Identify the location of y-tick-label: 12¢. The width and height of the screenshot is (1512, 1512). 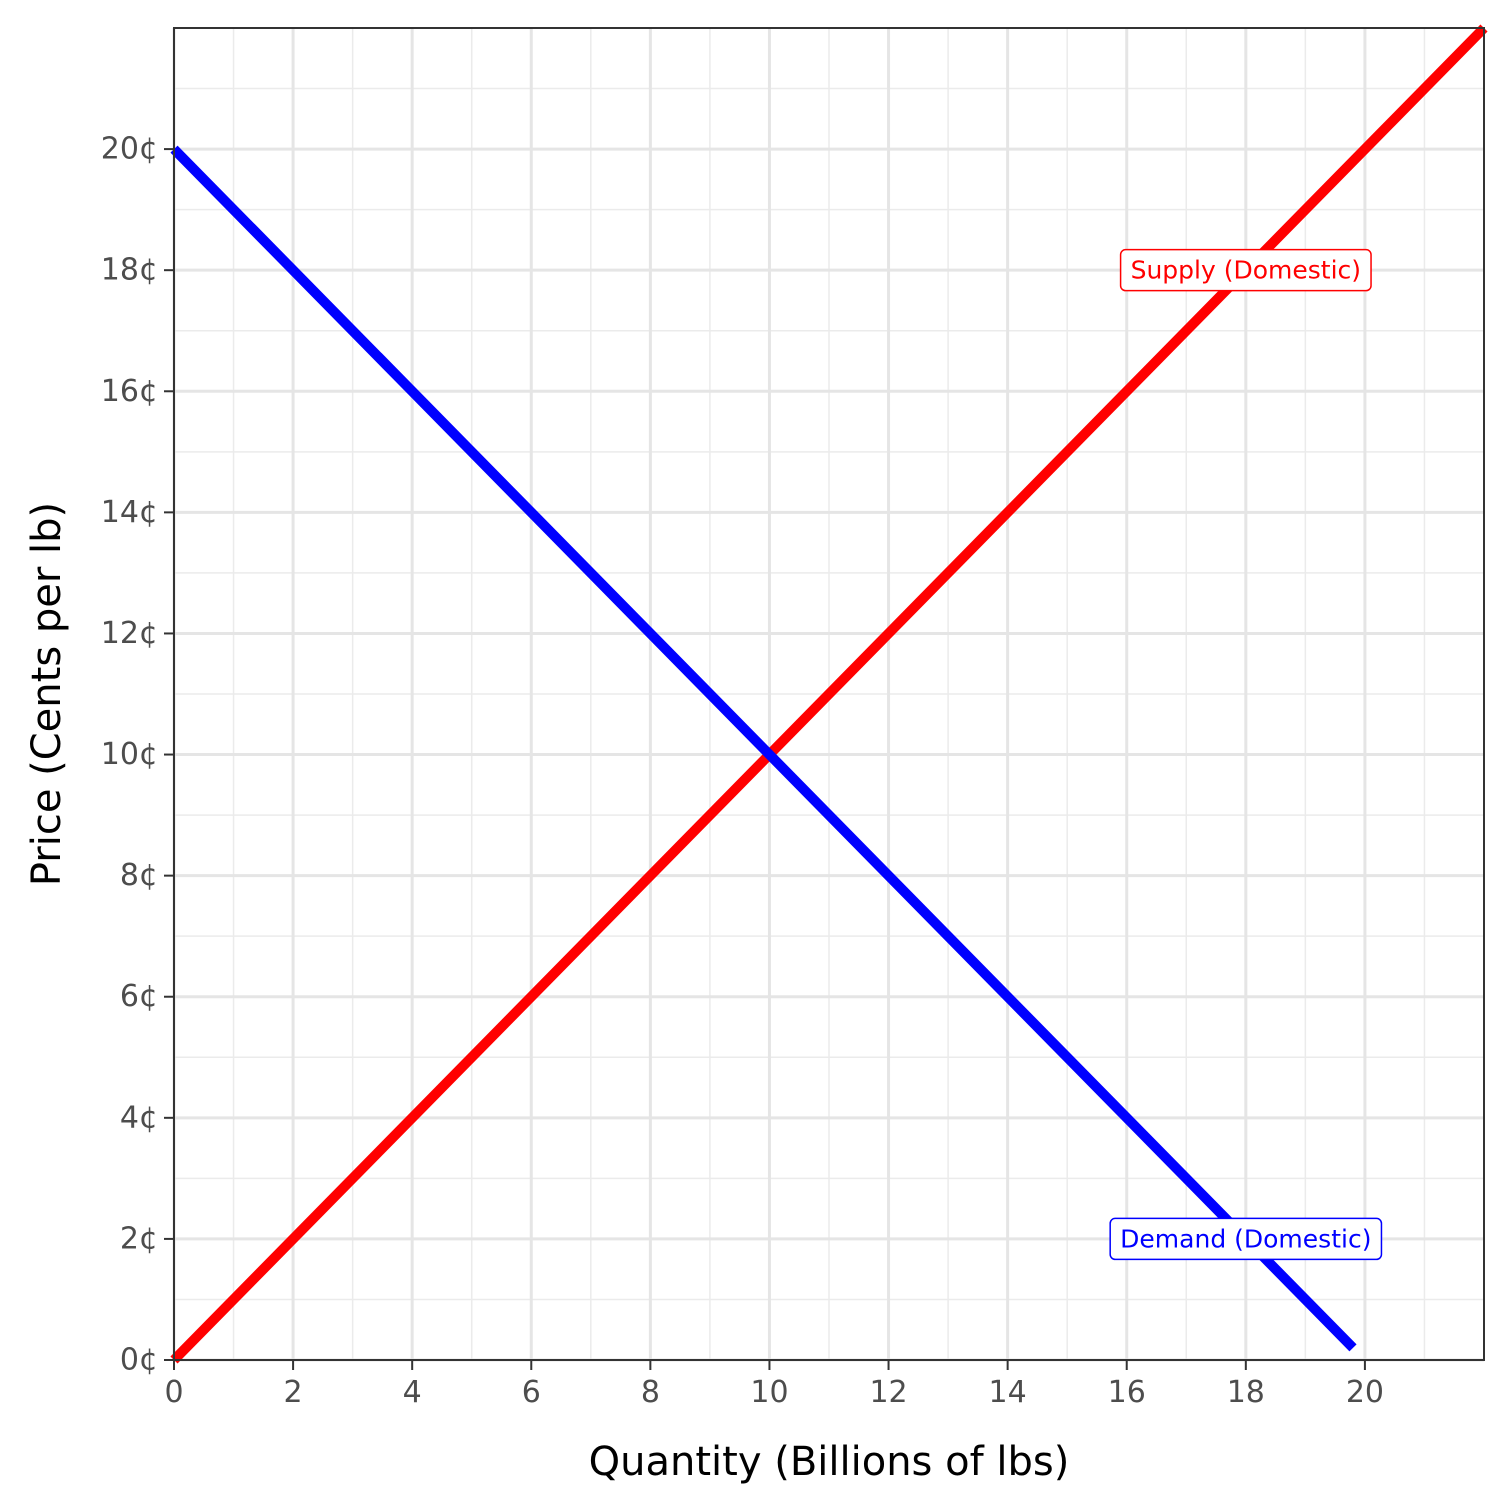
(129, 633).